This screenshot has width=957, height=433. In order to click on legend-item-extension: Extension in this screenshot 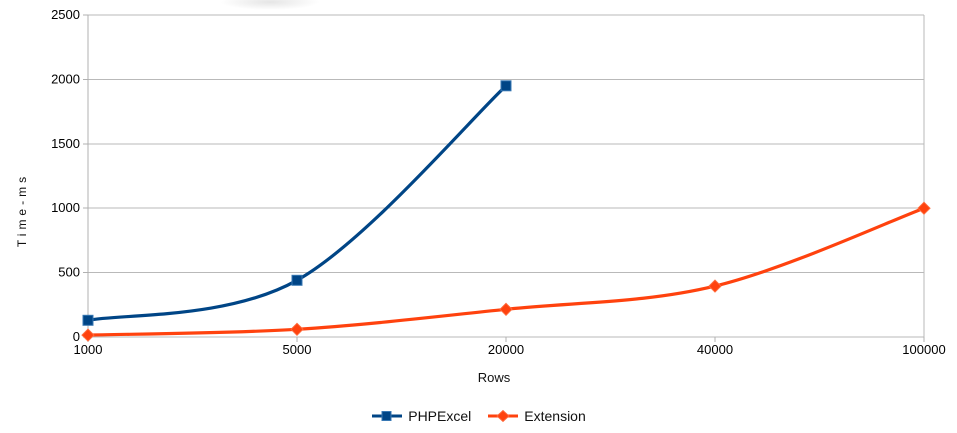, I will do `click(536, 416)`.